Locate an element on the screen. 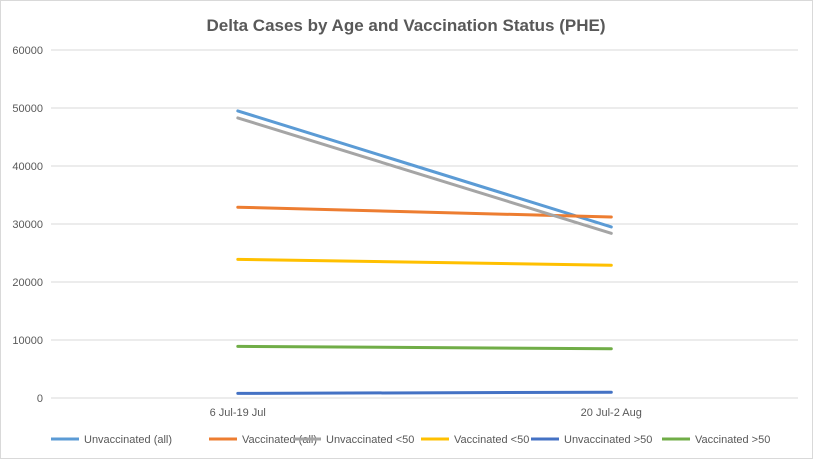 The width and height of the screenshot is (813, 459). y-tick-label: 30000 is located at coordinates (27, 225).